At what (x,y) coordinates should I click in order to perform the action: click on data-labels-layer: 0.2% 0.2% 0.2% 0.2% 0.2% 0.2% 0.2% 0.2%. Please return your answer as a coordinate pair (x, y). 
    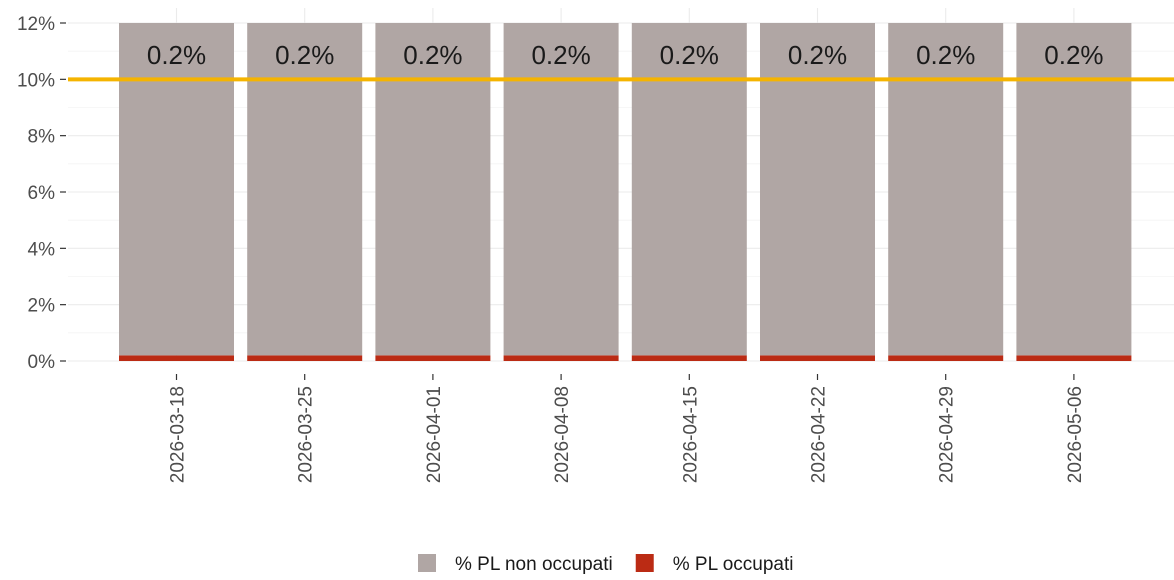
    Looking at the image, I should click on (625, 55).